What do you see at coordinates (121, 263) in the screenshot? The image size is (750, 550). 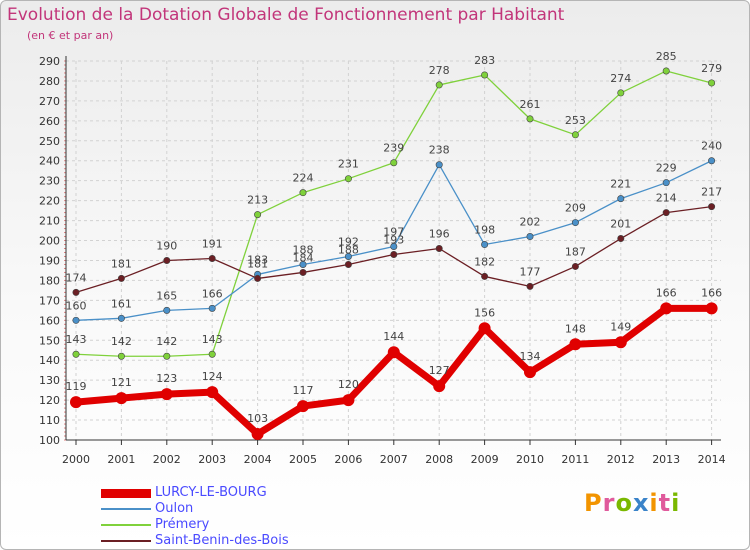 I see `data-label-saint-benin-des-bois: 181` at bounding box center [121, 263].